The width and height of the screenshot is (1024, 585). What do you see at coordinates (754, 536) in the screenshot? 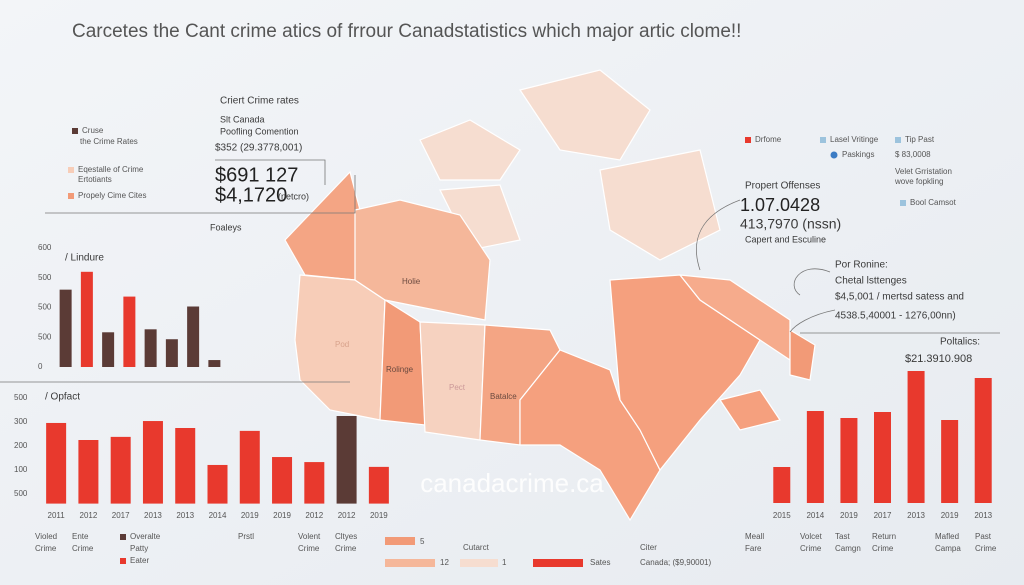
I see `legend-label: Meall` at bounding box center [754, 536].